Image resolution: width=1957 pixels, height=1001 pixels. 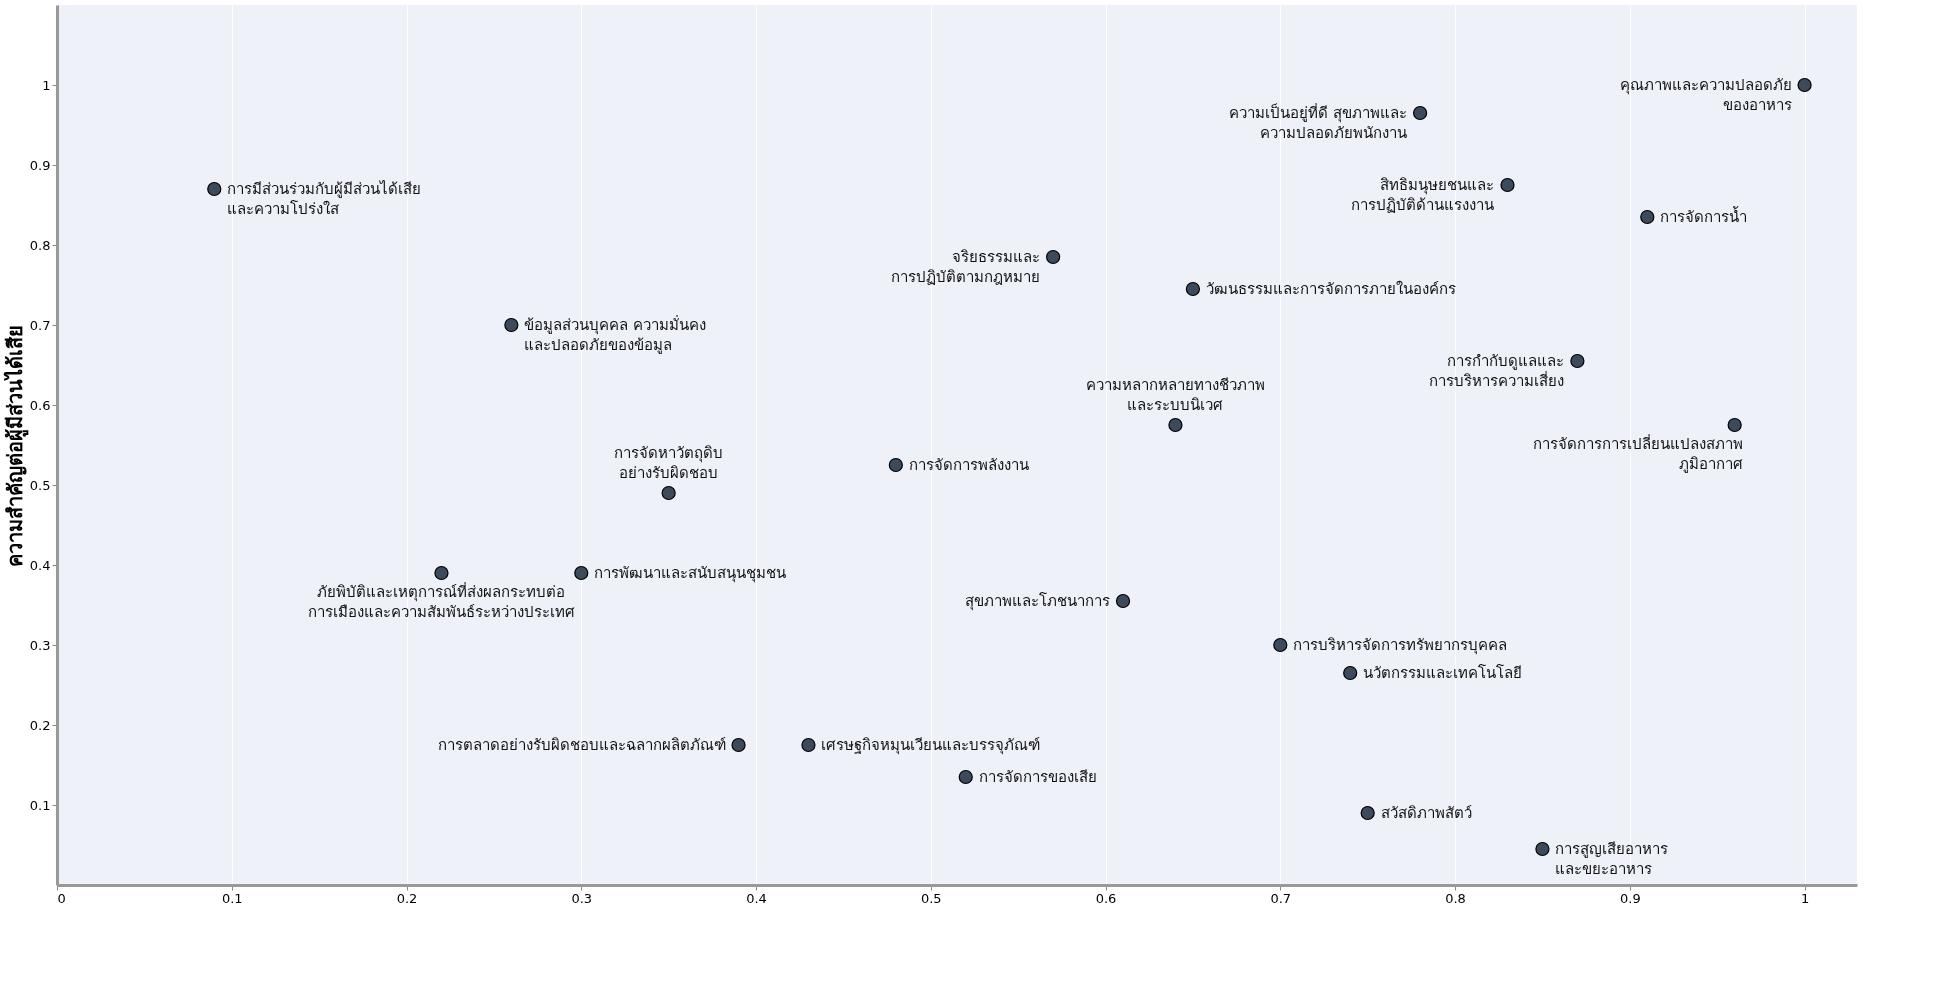 I want to click on y-tick-label: 0.9, so click(x=40, y=165).